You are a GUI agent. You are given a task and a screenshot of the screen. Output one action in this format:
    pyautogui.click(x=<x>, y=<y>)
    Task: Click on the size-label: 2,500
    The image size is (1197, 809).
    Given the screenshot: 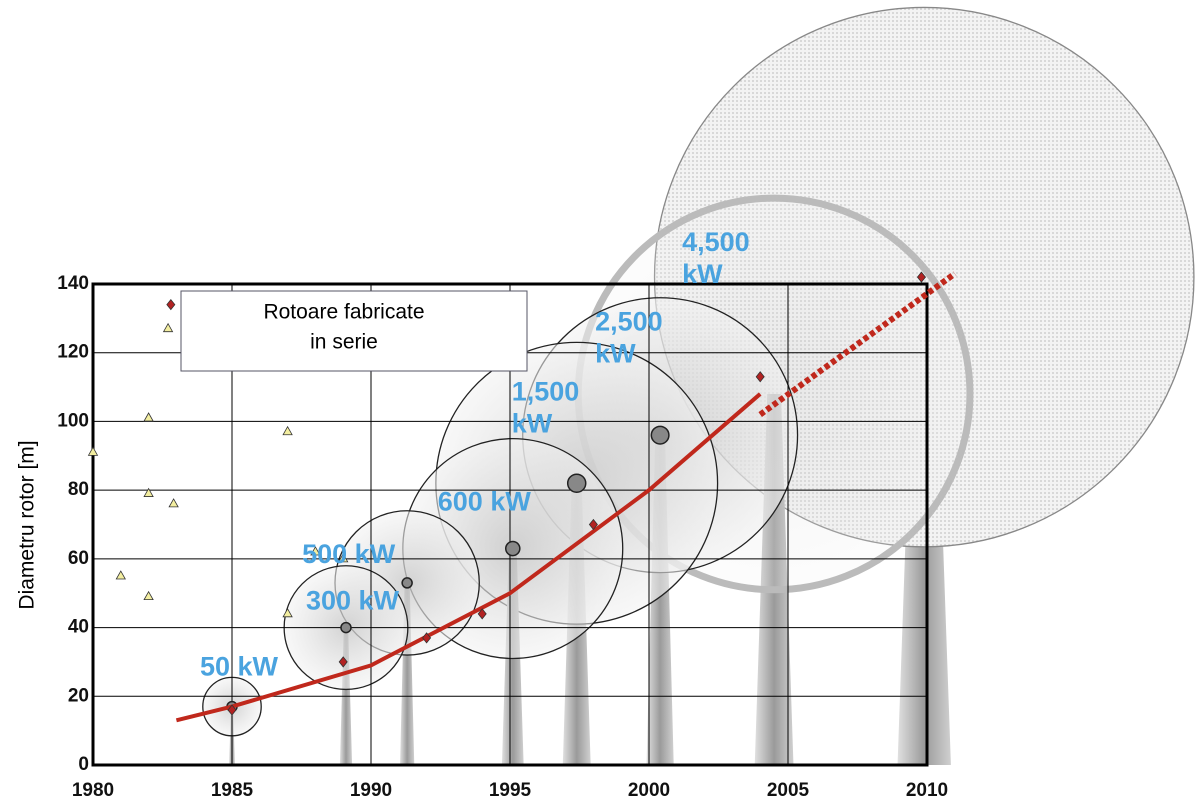 What is the action you would take?
    pyautogui.click(x=629, y=321)
    